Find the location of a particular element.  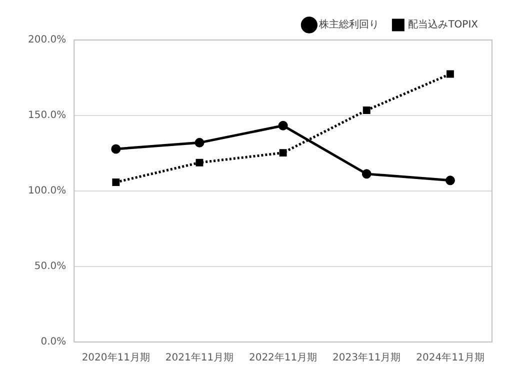

legend-label: 株主総利回り is located at coordinates (349, 24).